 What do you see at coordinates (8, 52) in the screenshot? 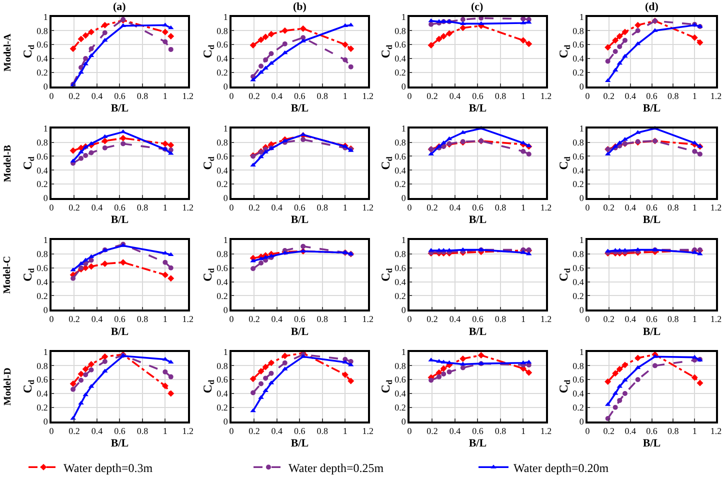
I see `text: Model-A` at bounding box center [8, 52].